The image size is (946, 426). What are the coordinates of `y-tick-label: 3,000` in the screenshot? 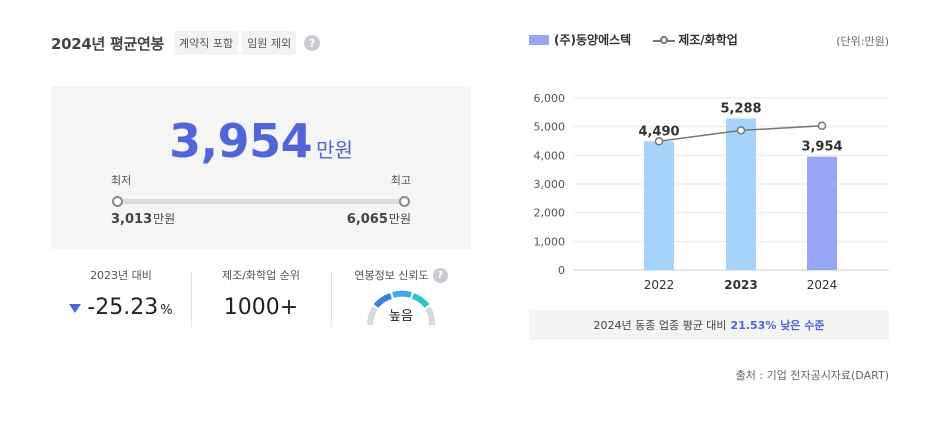 It's located at (550, 184).